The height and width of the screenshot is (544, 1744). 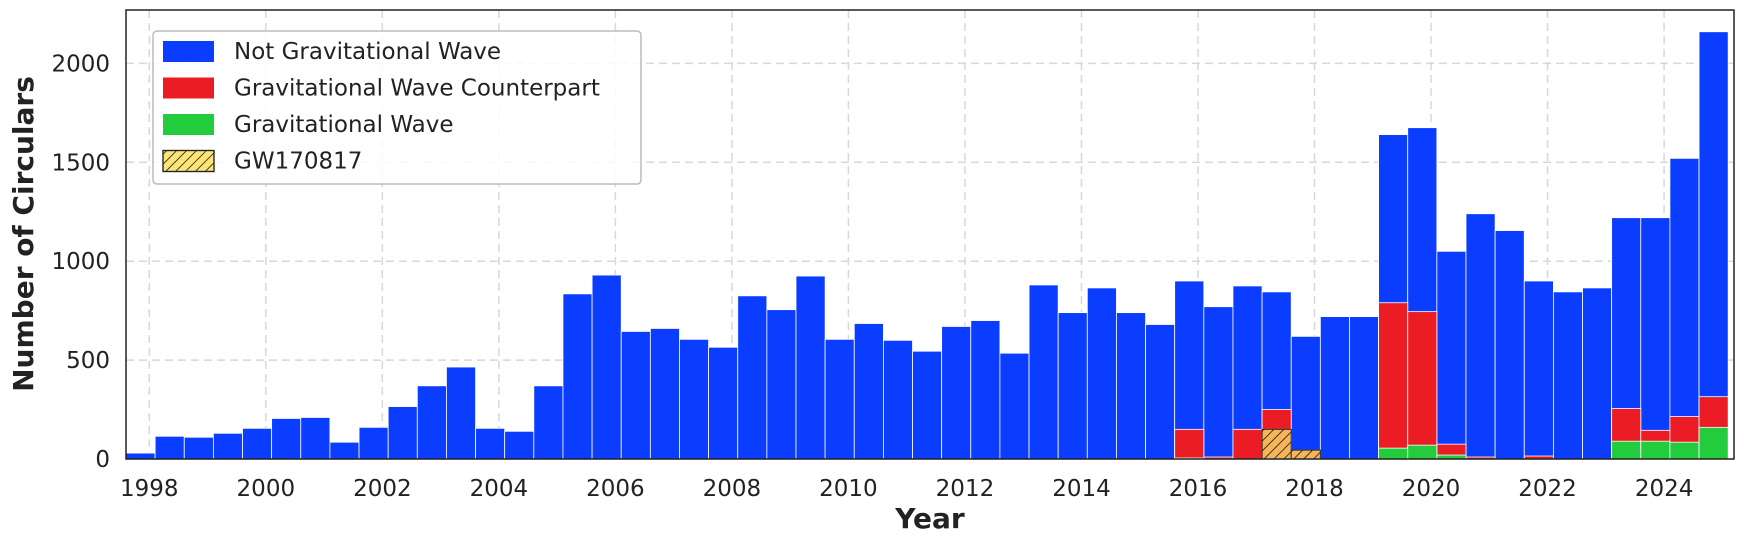 I want to click on x-tick-label: 1998, so click(x=149, y=489).